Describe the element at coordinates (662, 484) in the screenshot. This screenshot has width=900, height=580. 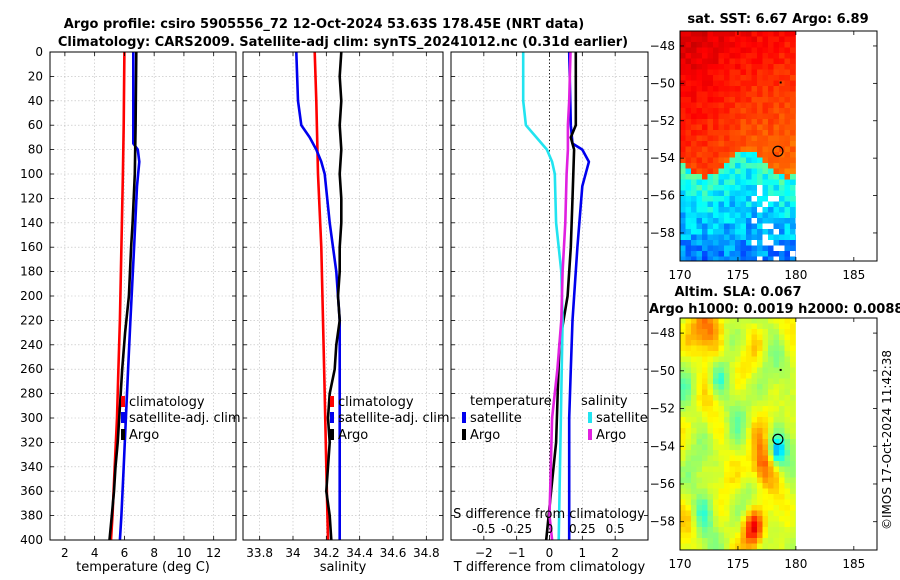
I see `map-y-tick-label: −56` at that location.